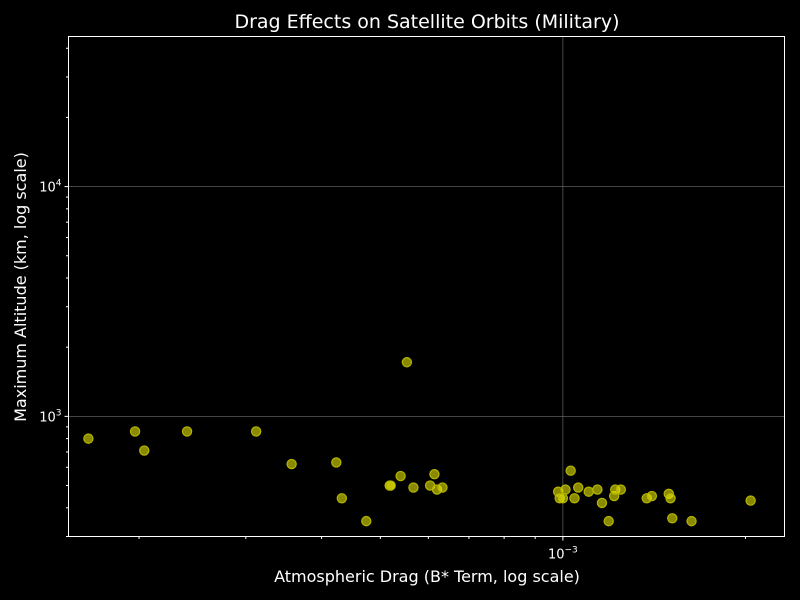  I want to click on y-axis-label: Maximum Altitude (km, log scale), so click(20, 287).